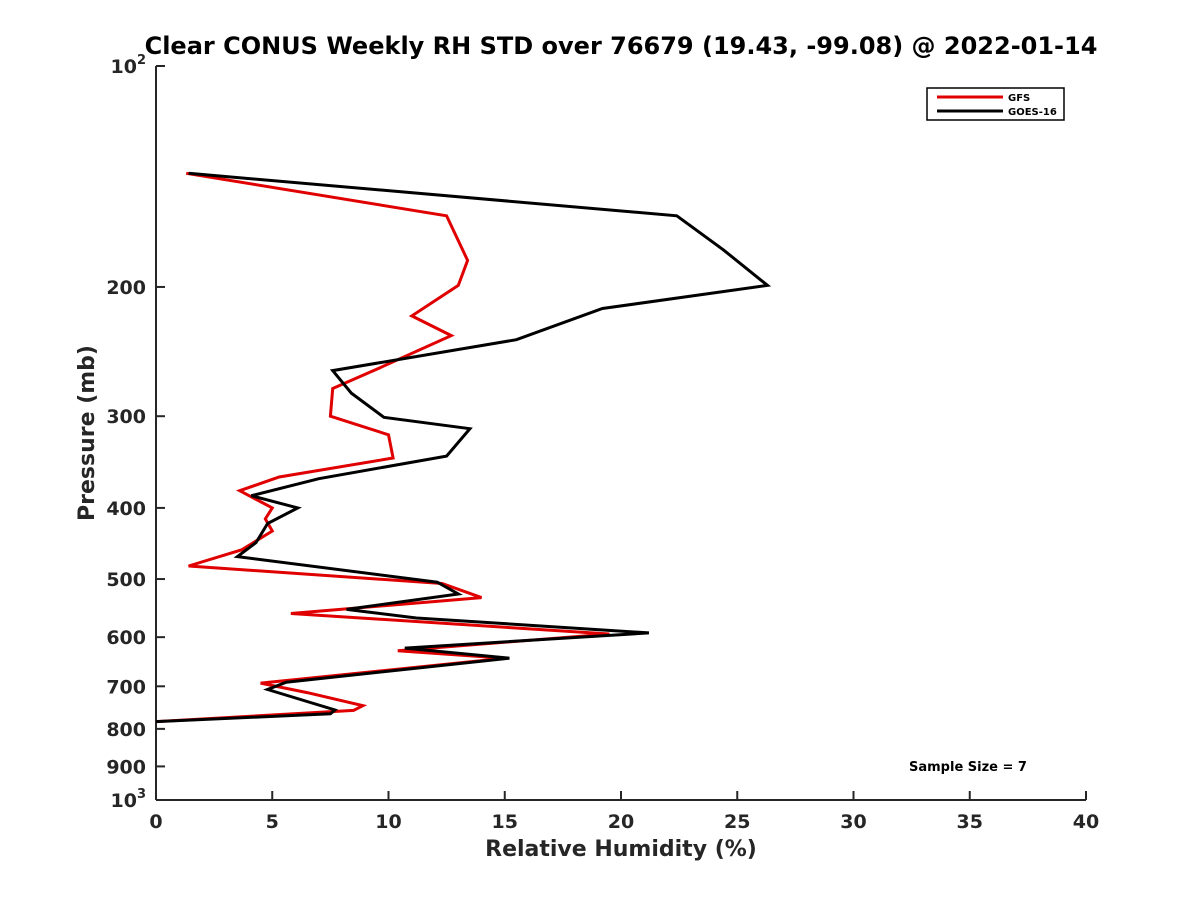 This screenshot has width=1200, height=900. I want to click on legend-label: GFS, so click(1019, 98).